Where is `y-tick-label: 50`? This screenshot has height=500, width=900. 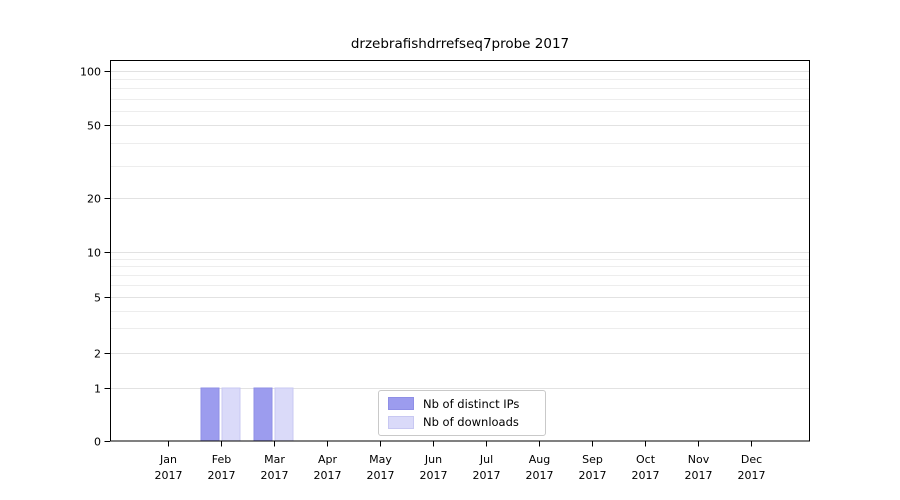 y-tick-label: 50 is located at coordinates (94, 126).